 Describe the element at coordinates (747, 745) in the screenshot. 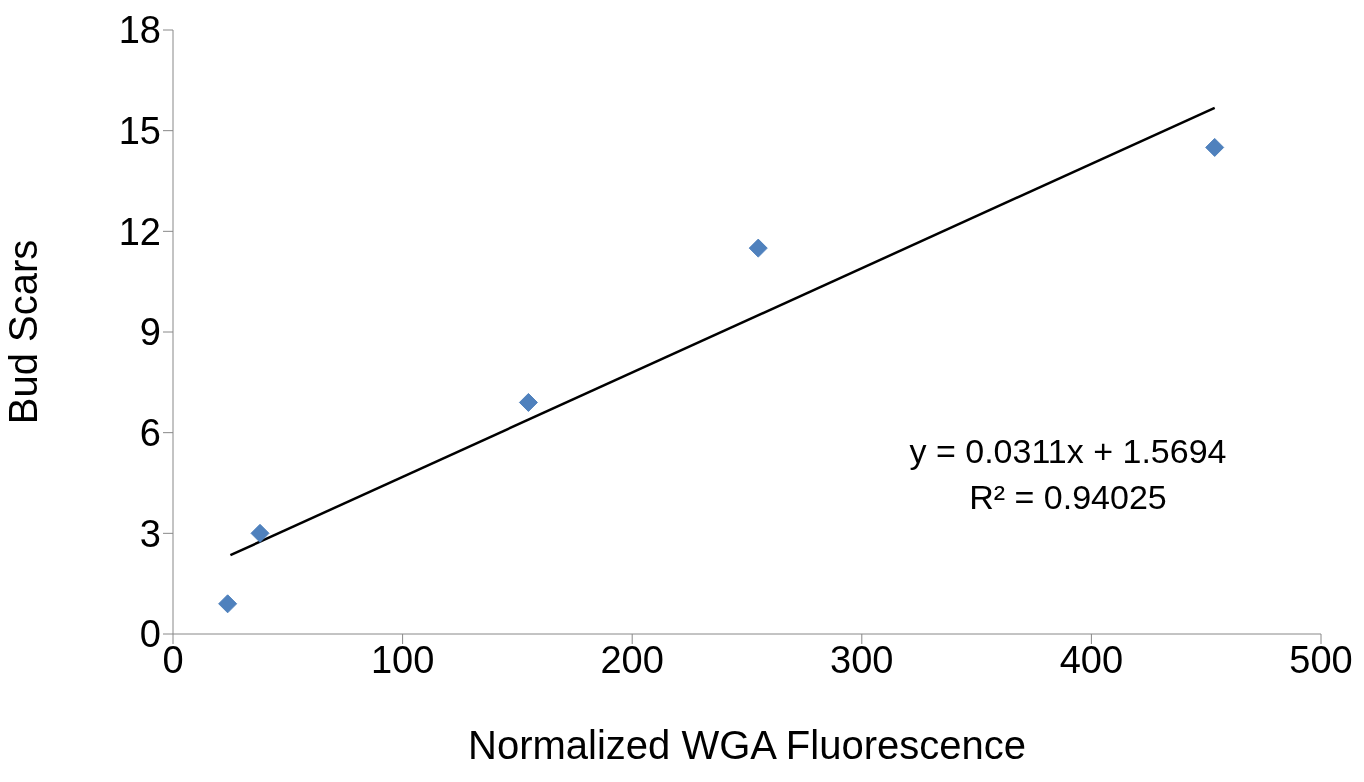

I see `x-axis-title: Normalized WGA Fluorescence` at that location.